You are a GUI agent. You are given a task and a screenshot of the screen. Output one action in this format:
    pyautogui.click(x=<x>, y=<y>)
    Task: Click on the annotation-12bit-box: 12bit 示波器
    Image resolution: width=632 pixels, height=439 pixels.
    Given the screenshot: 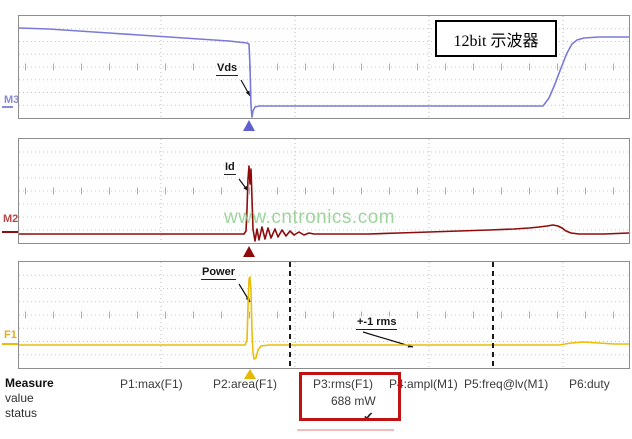 What is the action you would take?
    pyautogui.click(x=496, y=38)
    